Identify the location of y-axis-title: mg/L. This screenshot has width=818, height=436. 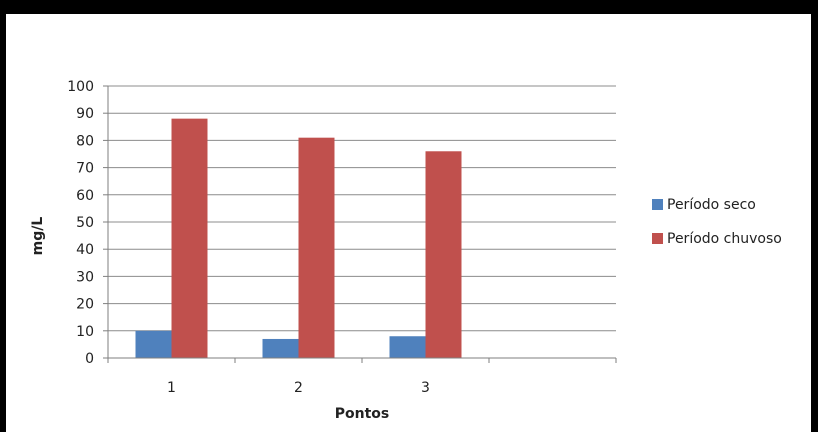
(38, 236).